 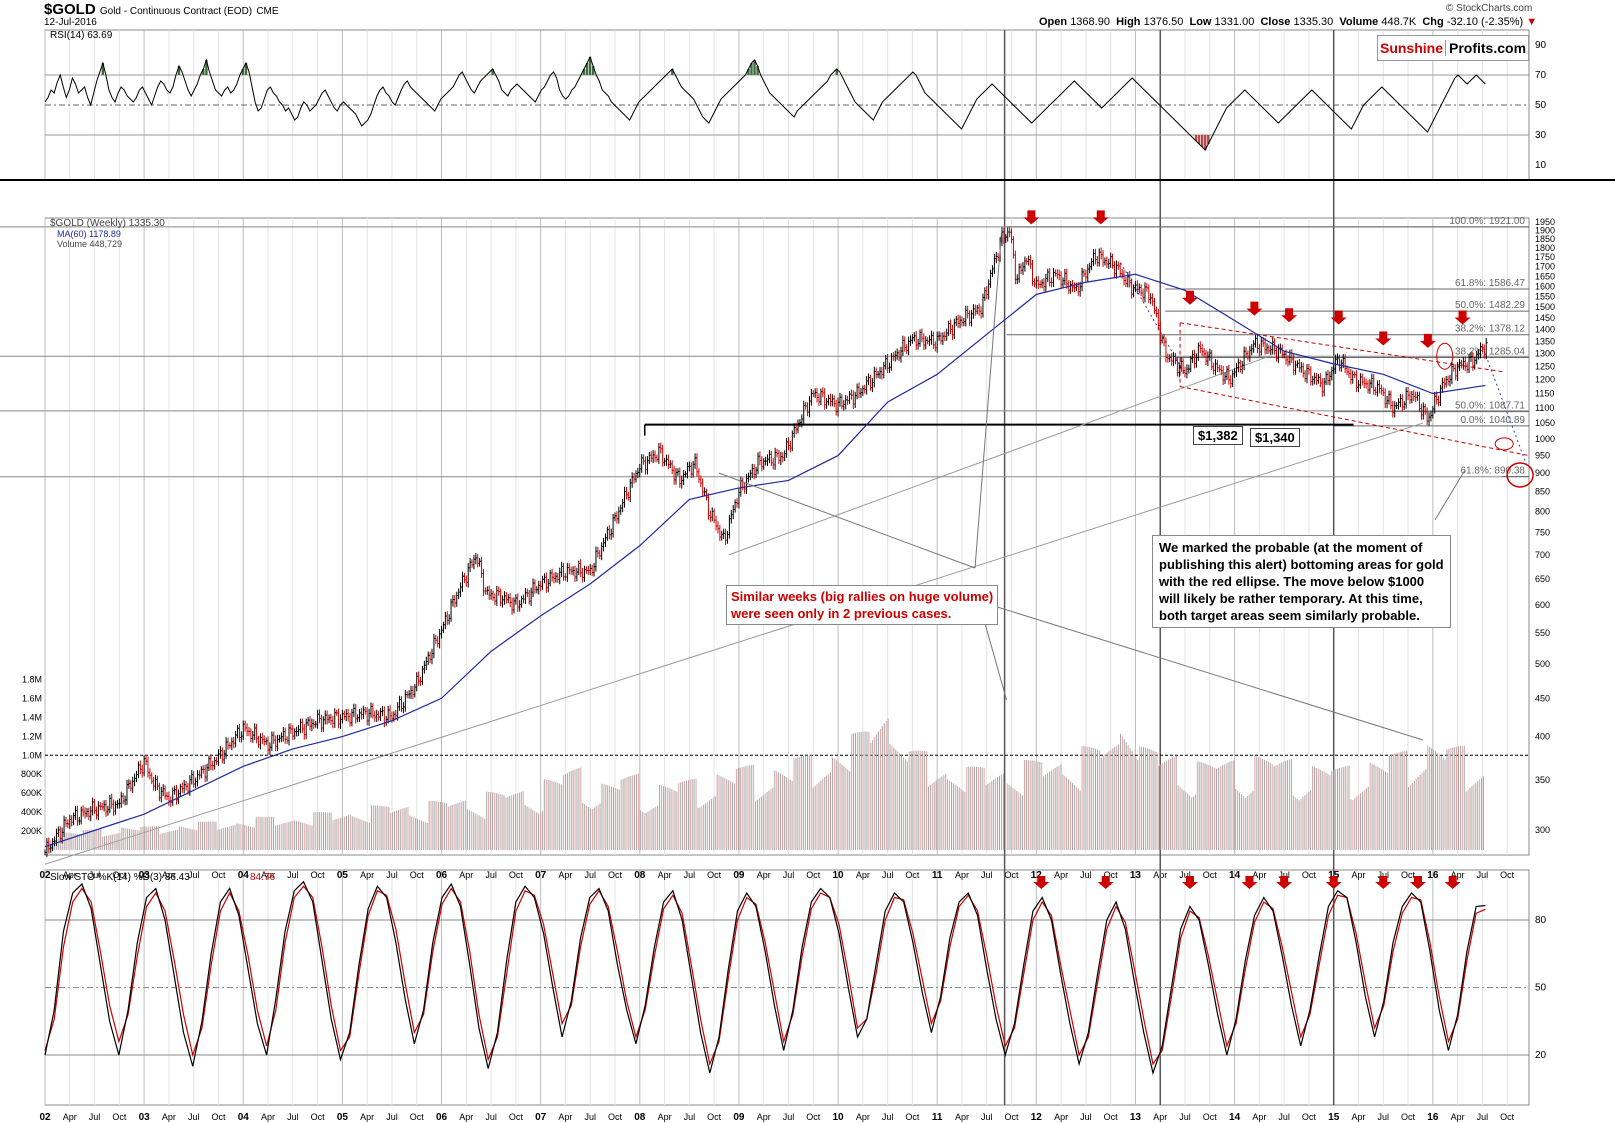 I want to click on x-tick-label: 13, so click(x=1136, y=875).